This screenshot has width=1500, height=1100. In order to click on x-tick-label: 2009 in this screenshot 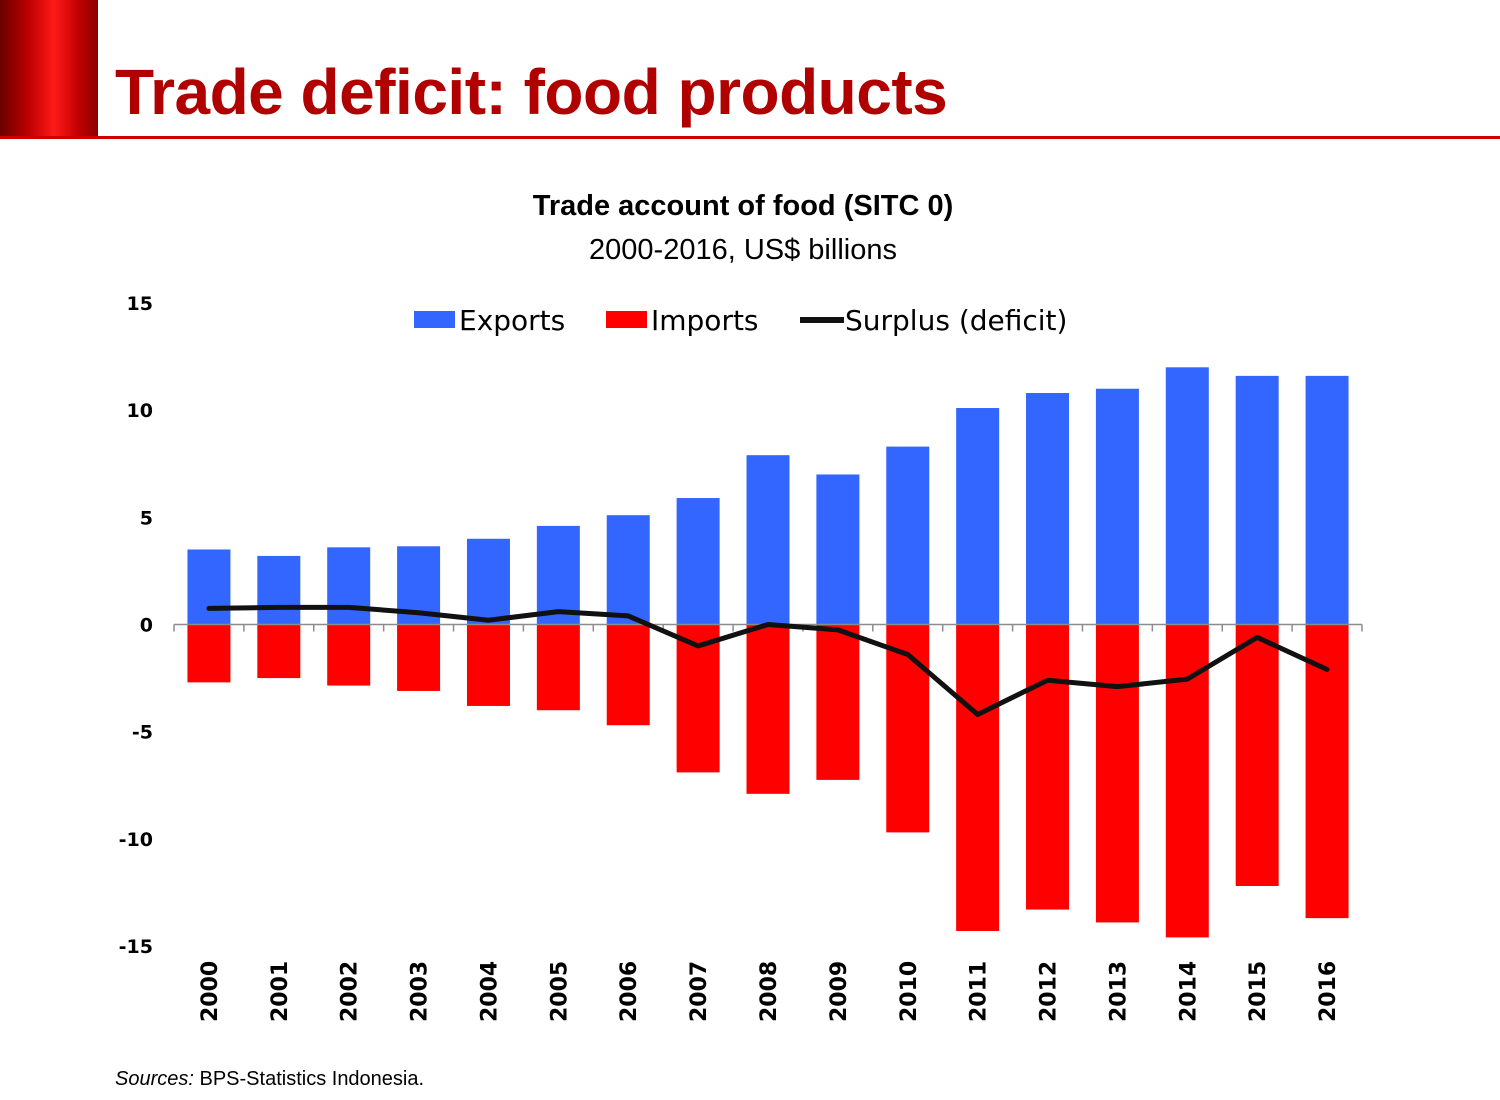, I will do `click(839, 991)`.